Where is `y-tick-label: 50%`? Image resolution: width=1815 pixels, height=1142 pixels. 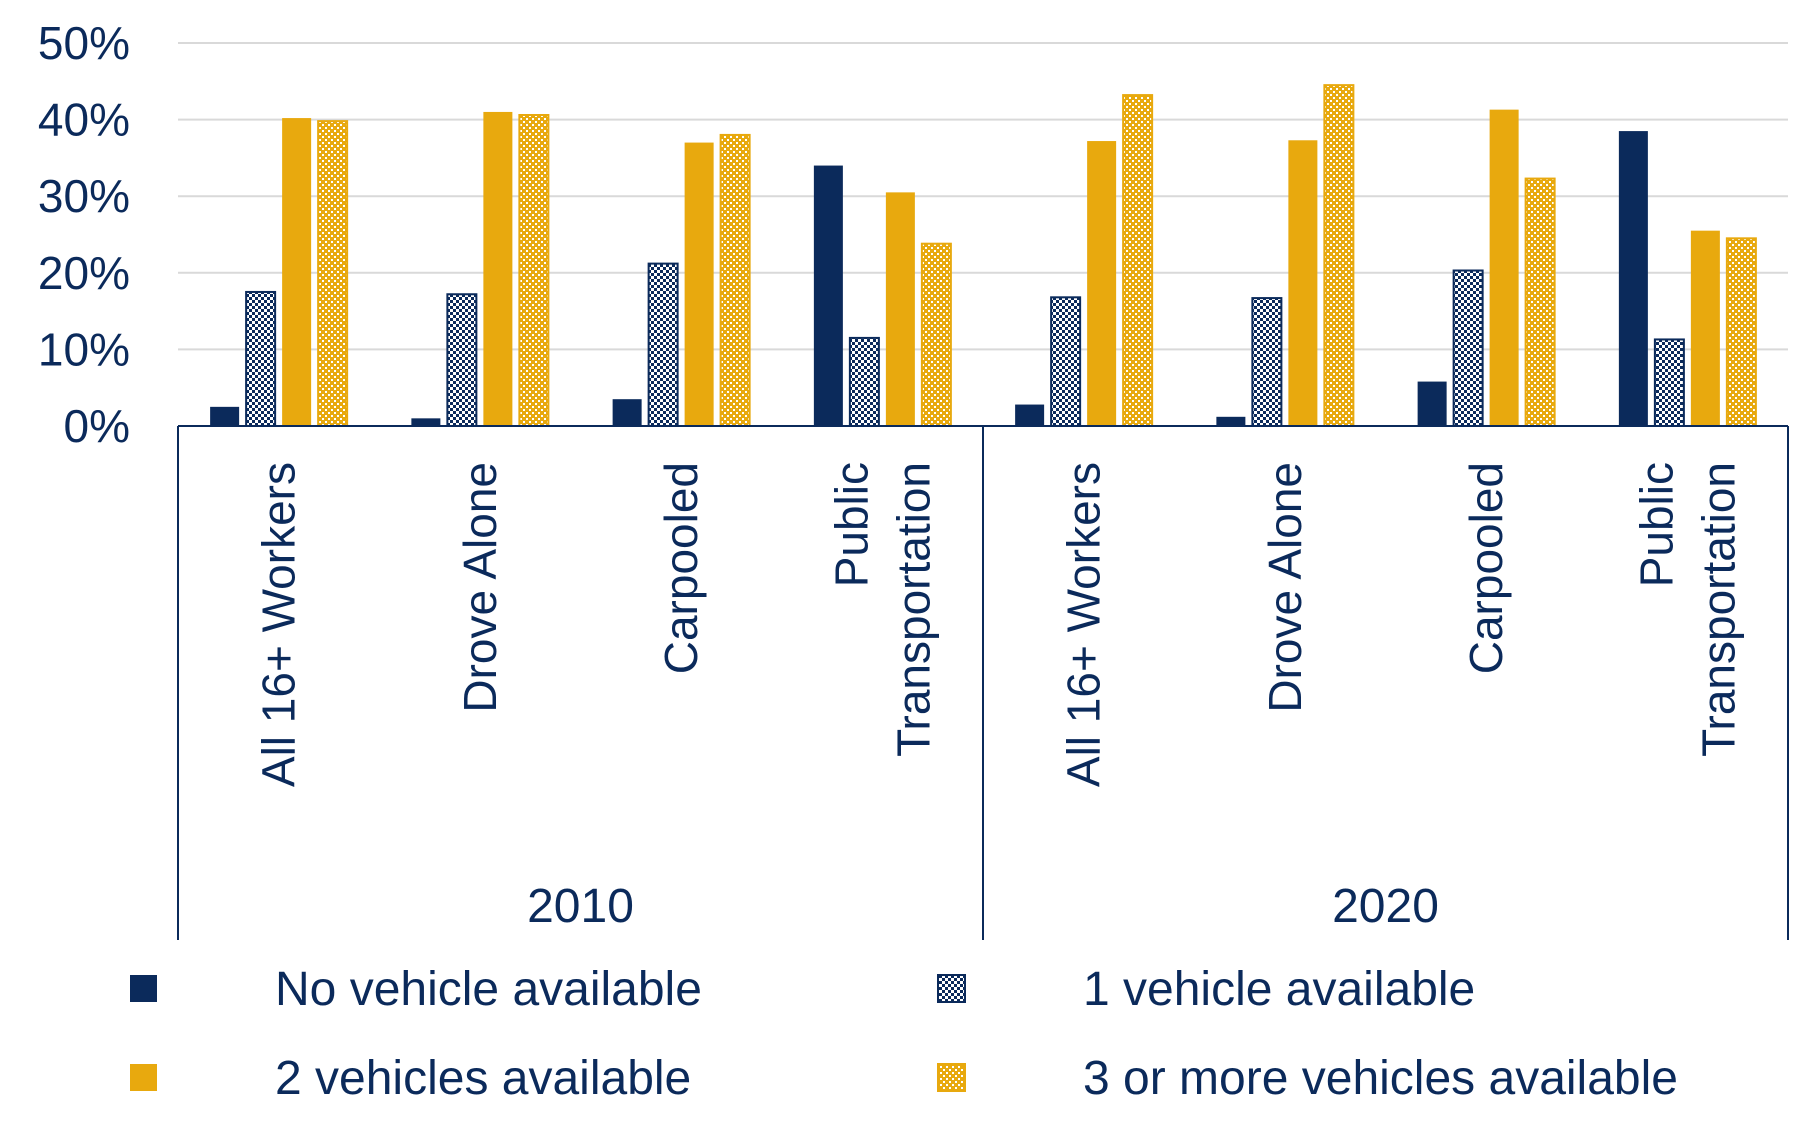 y-tick-label: 50% is located at coordinates (84, 43).